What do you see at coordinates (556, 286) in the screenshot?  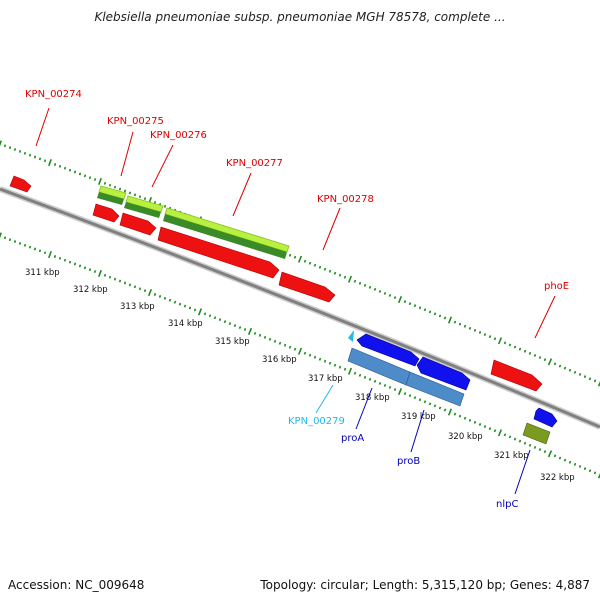 I see `gene-label-phoe: phoE` at bounding box center [556, 286].